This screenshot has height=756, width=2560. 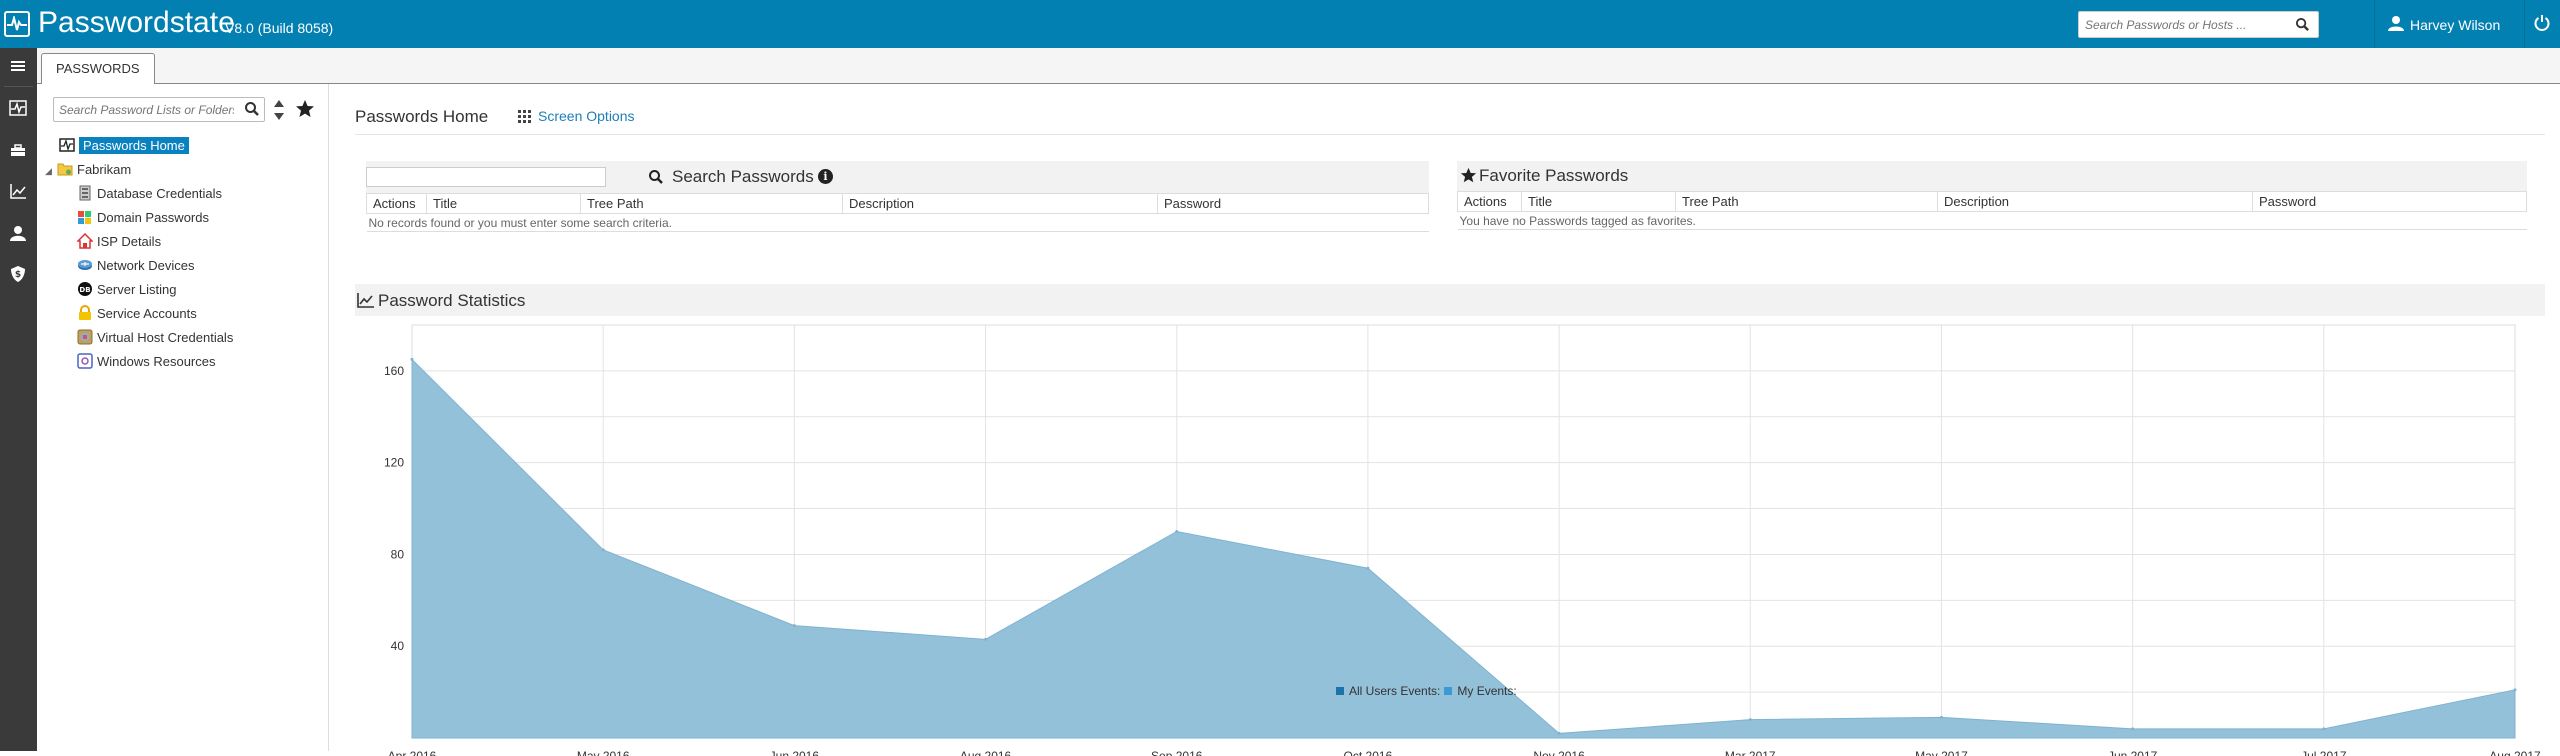 I want to click on x-tick-label: Jun 2016, so click(x=795, y=752).